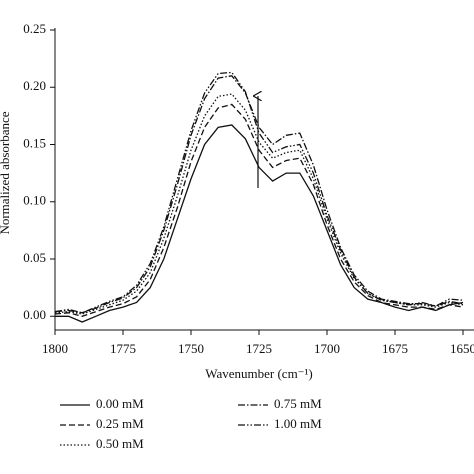  I want to click on x-tick-label: 1675, so click(395, 348).